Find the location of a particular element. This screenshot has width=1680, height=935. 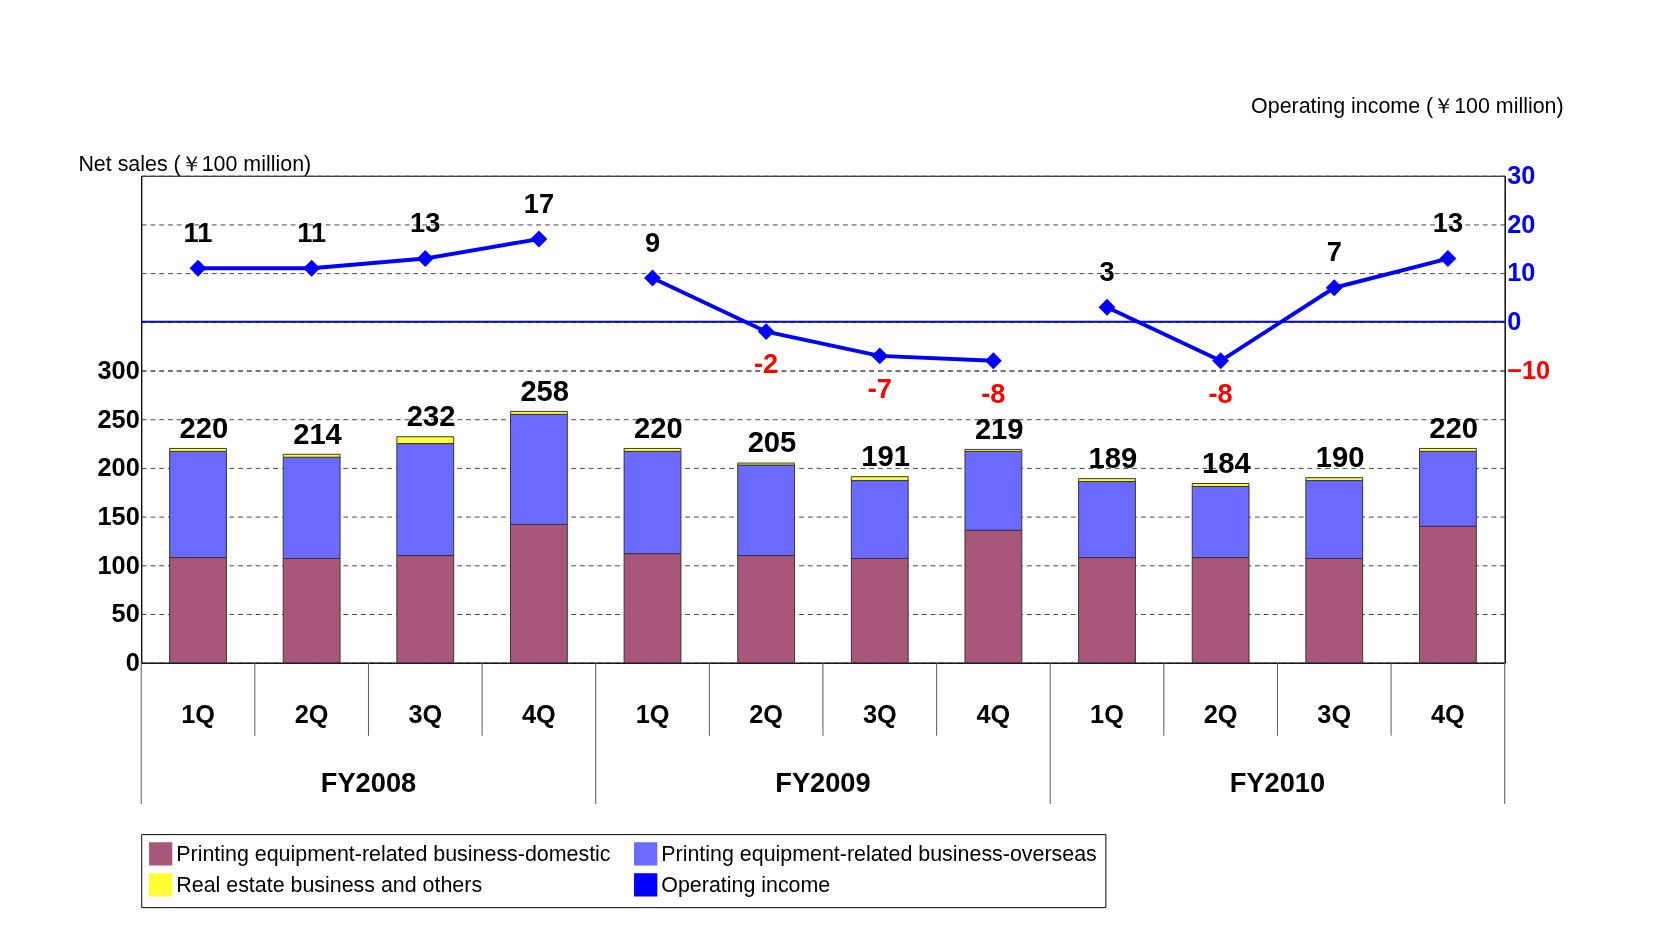

text: FY2008 is located at coordinates (368, 783).